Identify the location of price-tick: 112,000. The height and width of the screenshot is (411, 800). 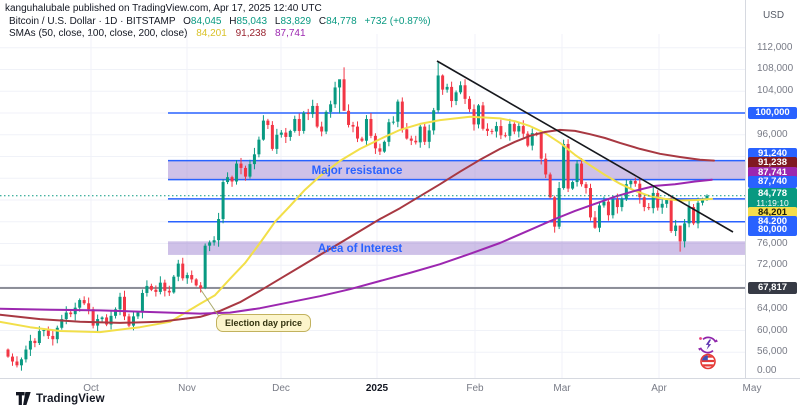
(775, 47).